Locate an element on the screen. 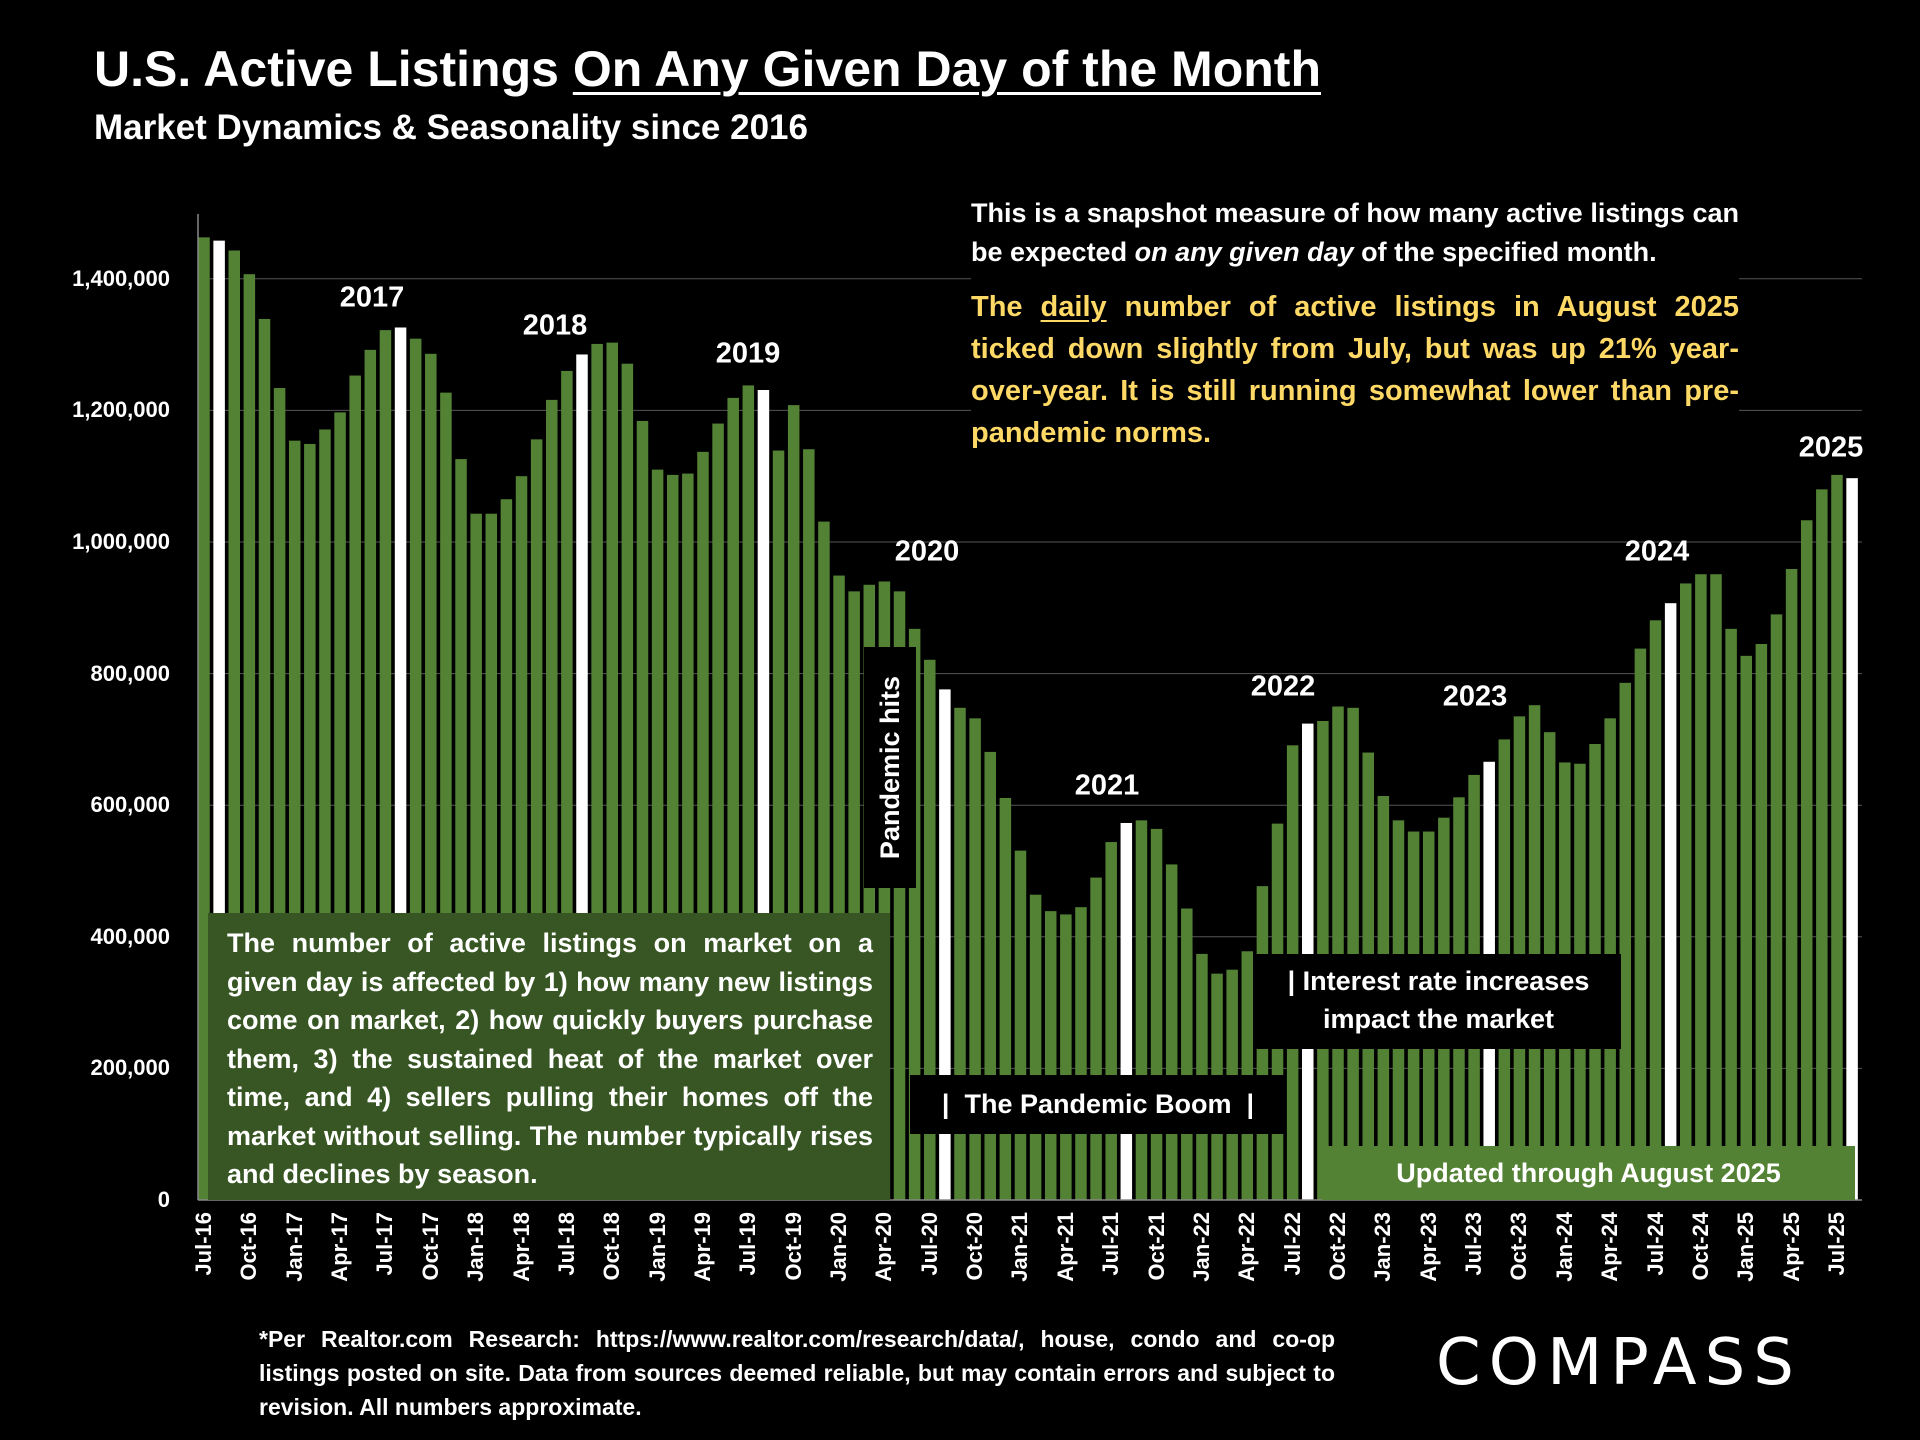 This screenshot has height=1440, width=1920. interest-rates-line1: | Interest rate increases is located at coordinates (1438, 981).